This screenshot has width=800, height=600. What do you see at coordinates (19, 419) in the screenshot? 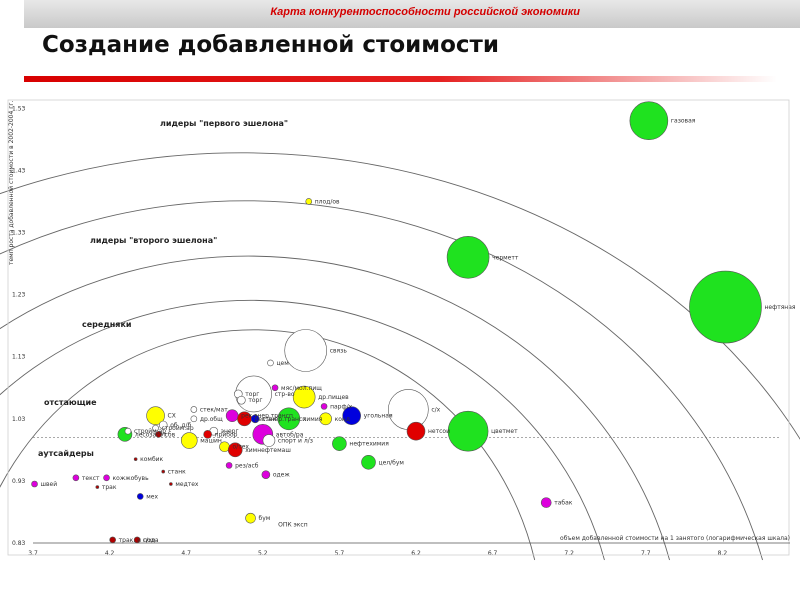
I see `y-tick-label: 1.03` at bounding box center [19, 419].